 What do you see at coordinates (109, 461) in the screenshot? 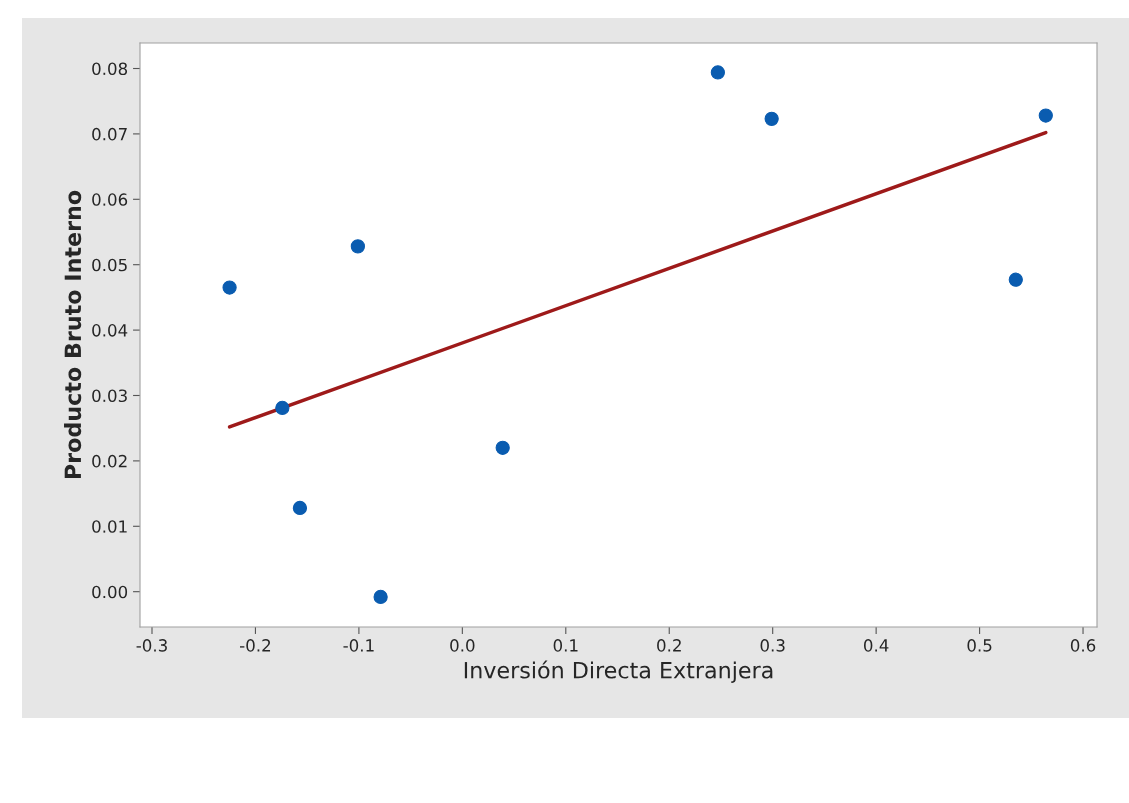
I see `y-tick-label: 0.02` at bounding box center [109, 461].